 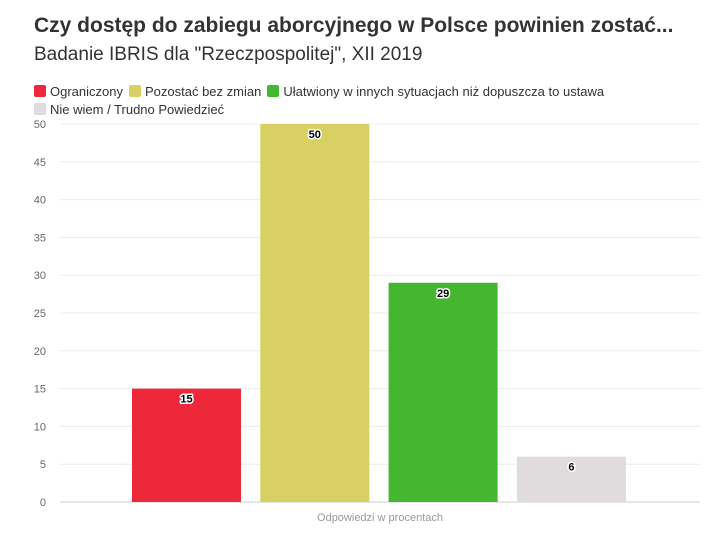 I want to click on legend-item: Nie wiem / Trudno Powiedzieć, so click(x=129, y=109).